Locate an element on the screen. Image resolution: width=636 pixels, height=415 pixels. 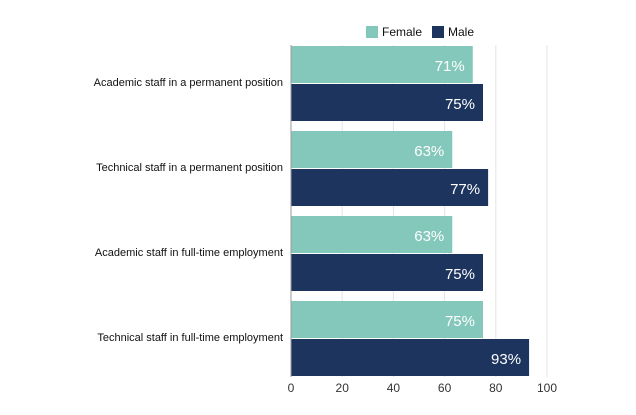
x-tick-label: 60 is located at coordinates (445, 388).